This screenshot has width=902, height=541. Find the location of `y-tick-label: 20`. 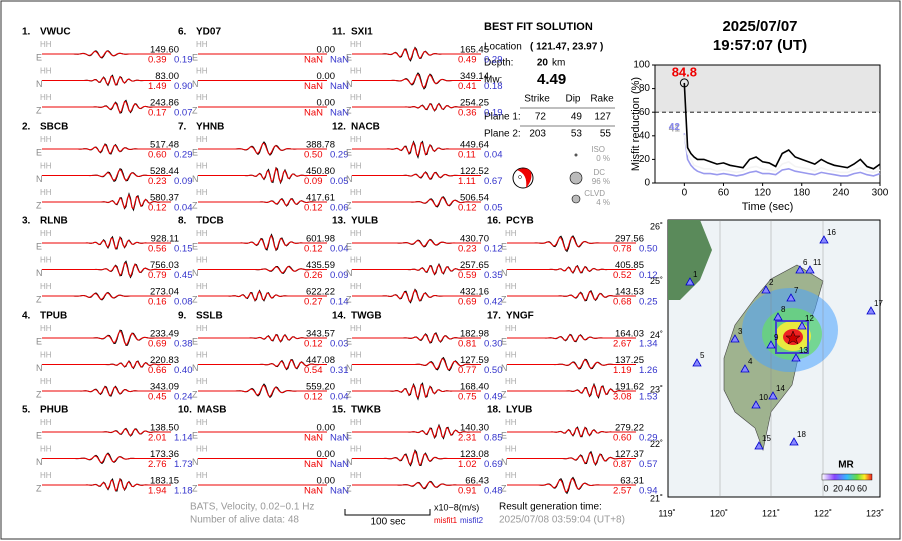

y-tick-label: 20 is located at coordinates (645, 159).